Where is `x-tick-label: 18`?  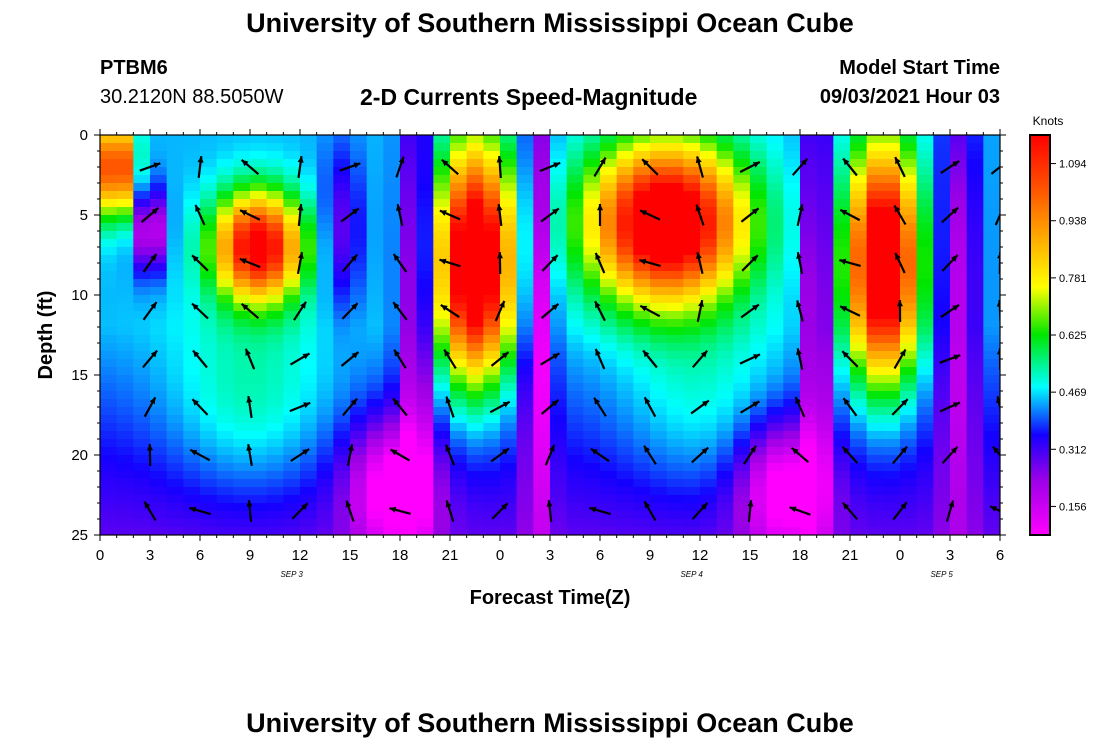 x-tick-label: 18 is located at coordinates (800, 555).